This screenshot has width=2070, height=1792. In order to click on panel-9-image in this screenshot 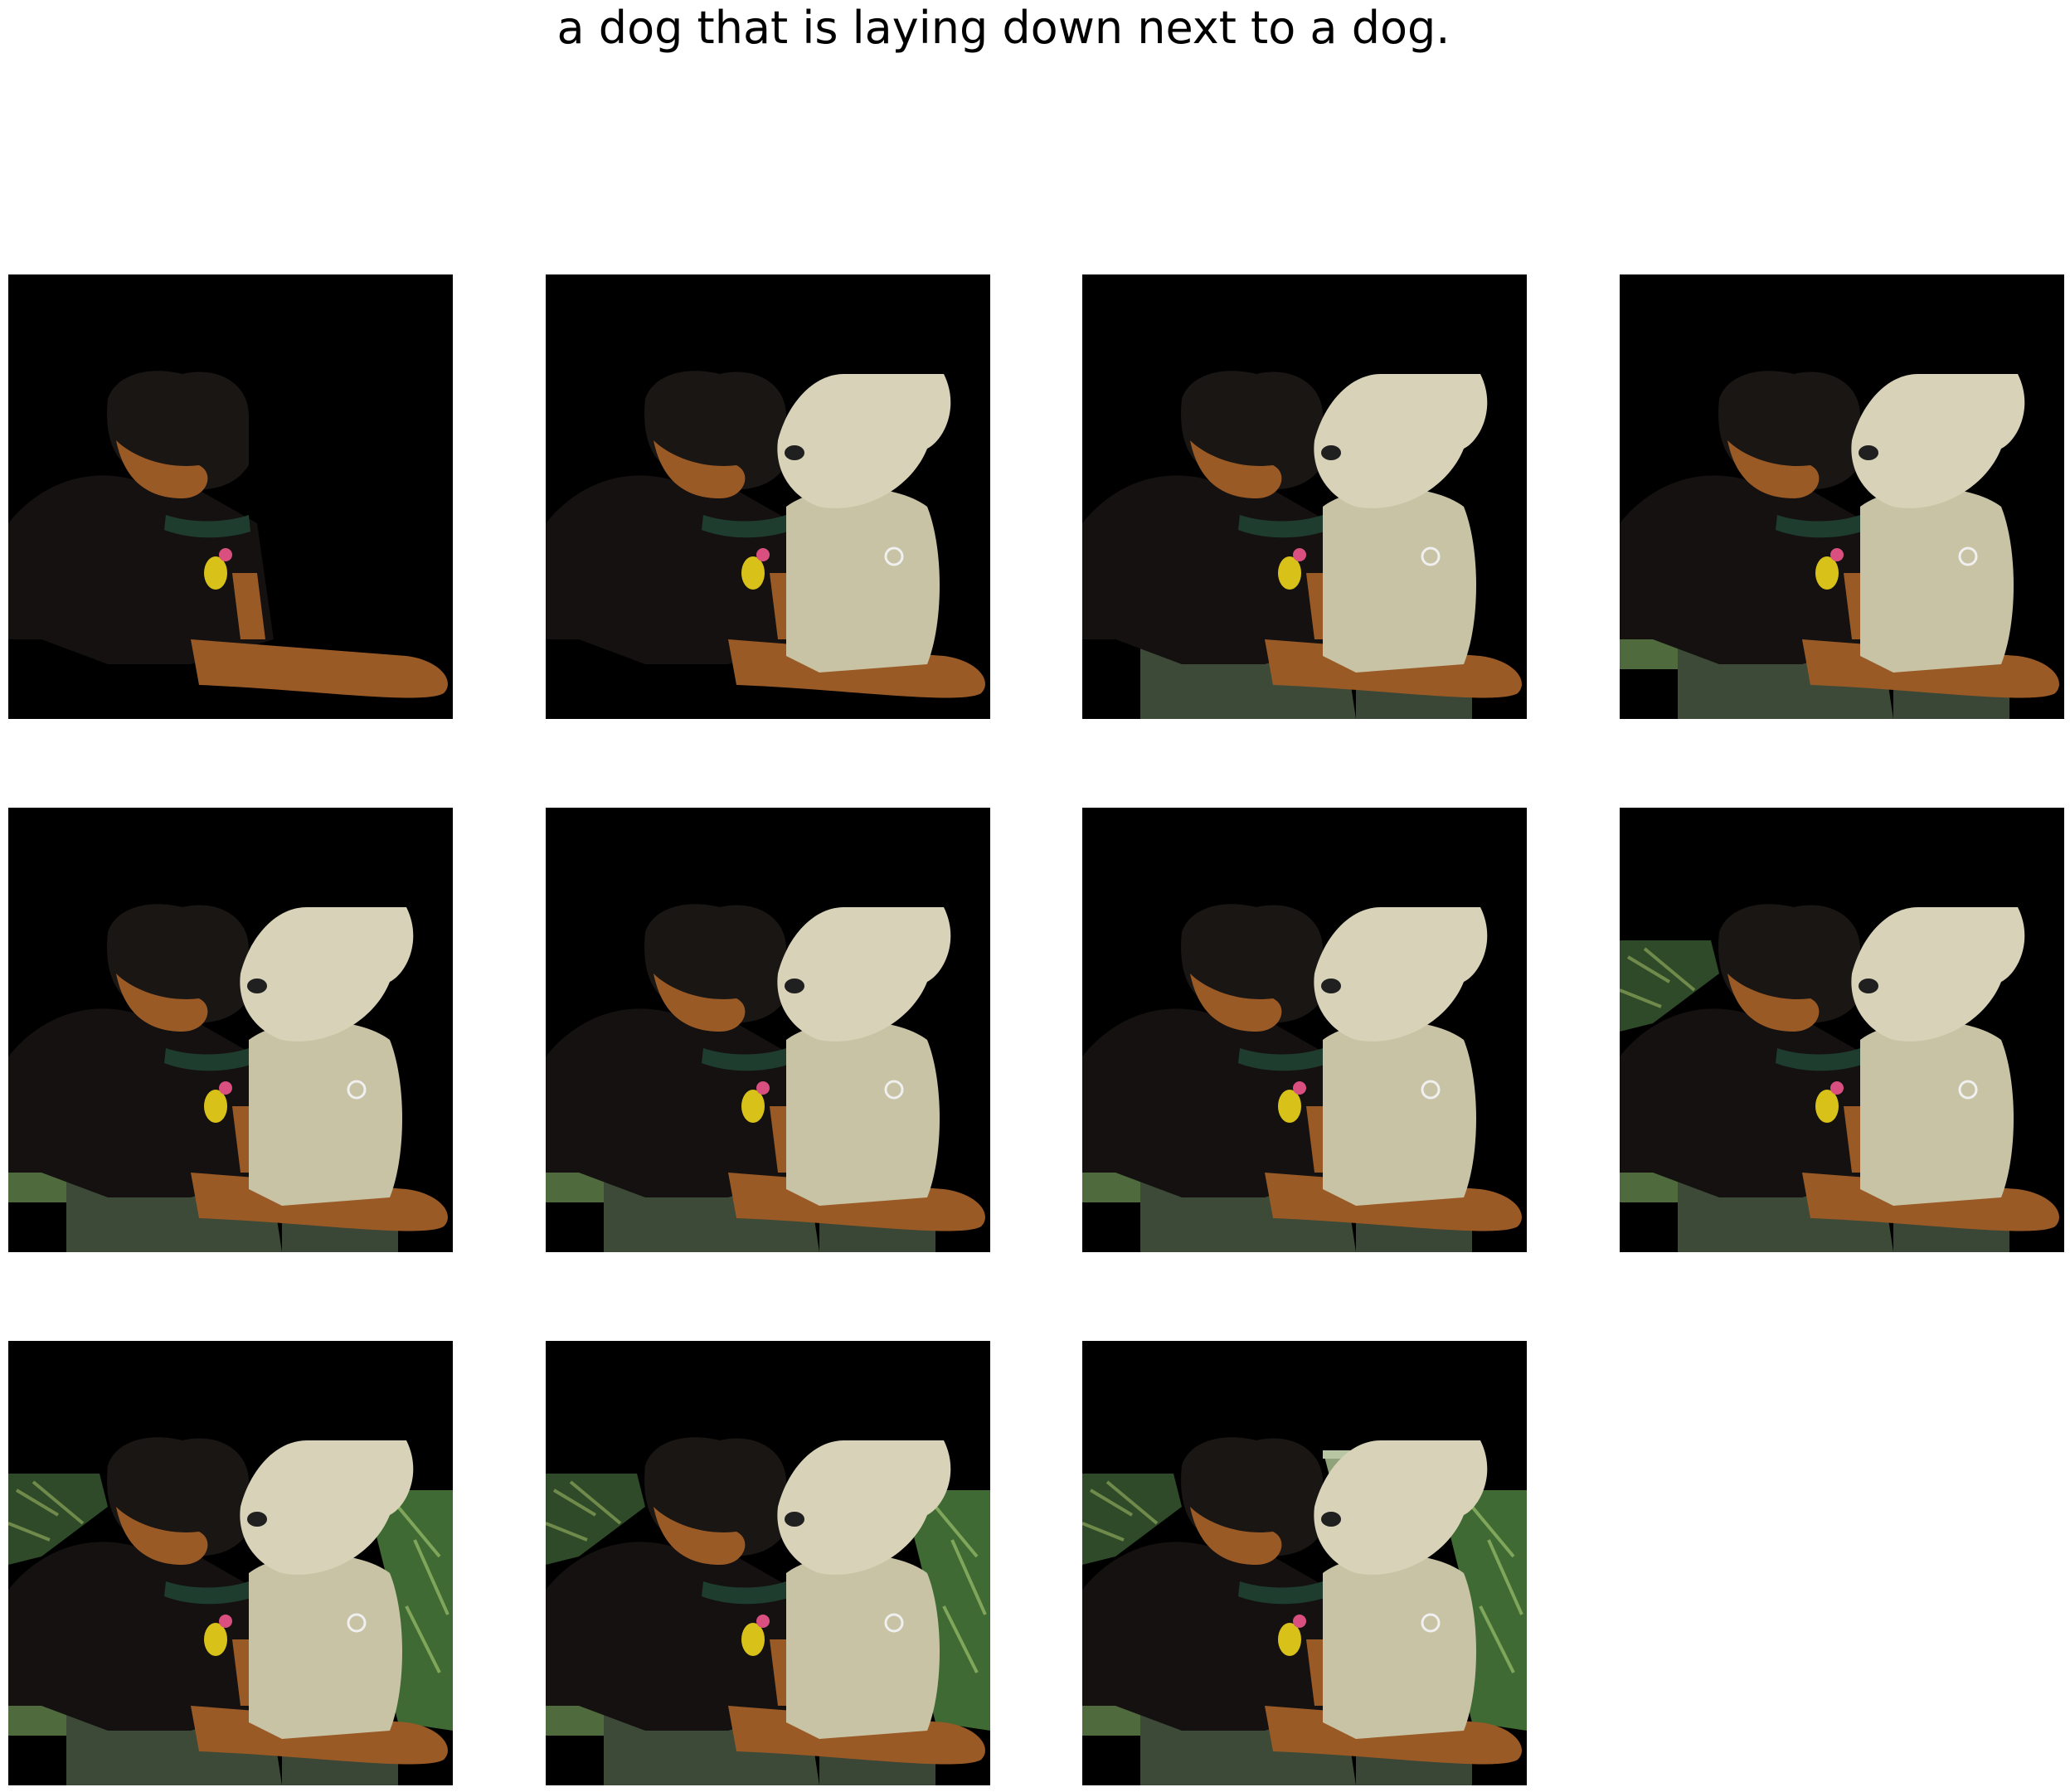, I will do `click(231, 1563)`.